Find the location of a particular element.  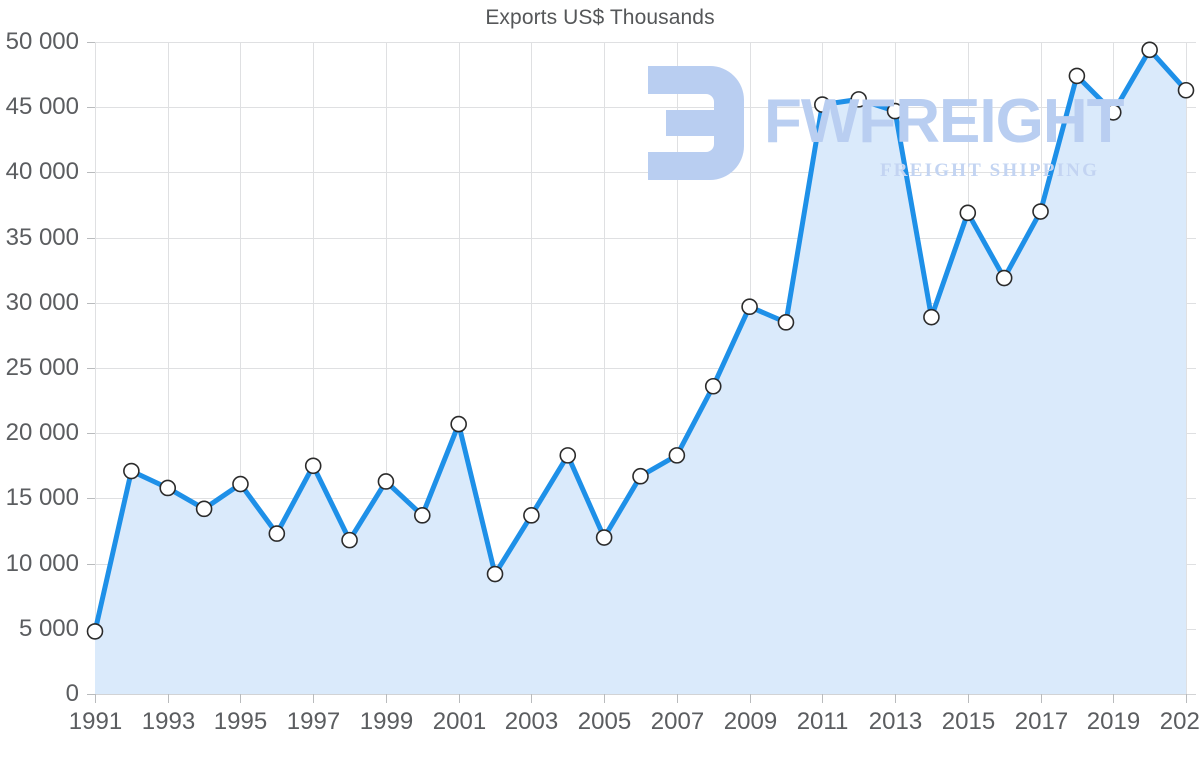

y-axis-tick-label: 10 000 is located at coordinates (42, 563).